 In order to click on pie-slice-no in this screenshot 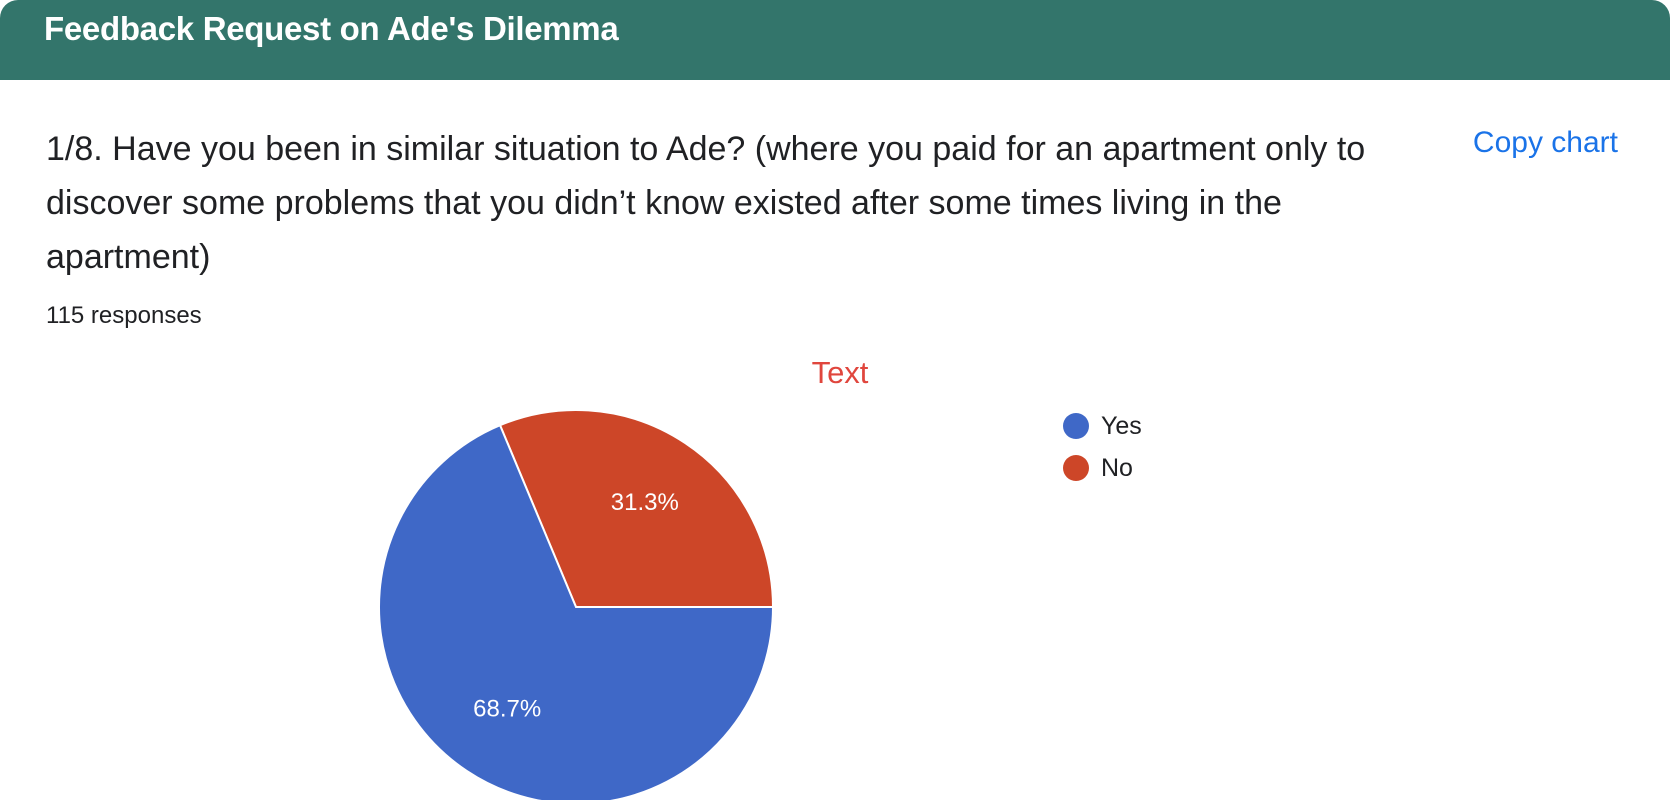, I will do `click(636, 508)`.